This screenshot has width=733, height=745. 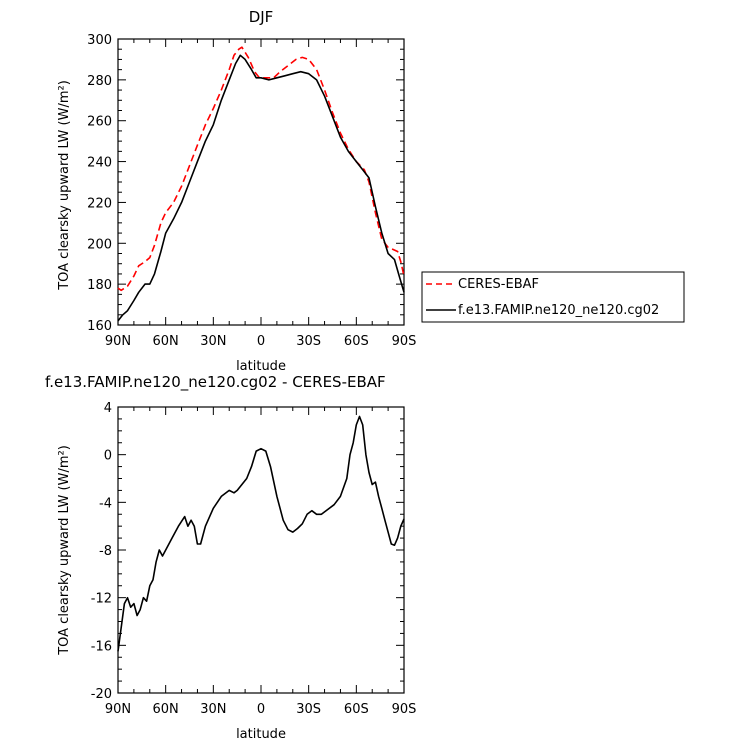 I want to click on top-ytick-label: 180, so click(x=99, y=285).